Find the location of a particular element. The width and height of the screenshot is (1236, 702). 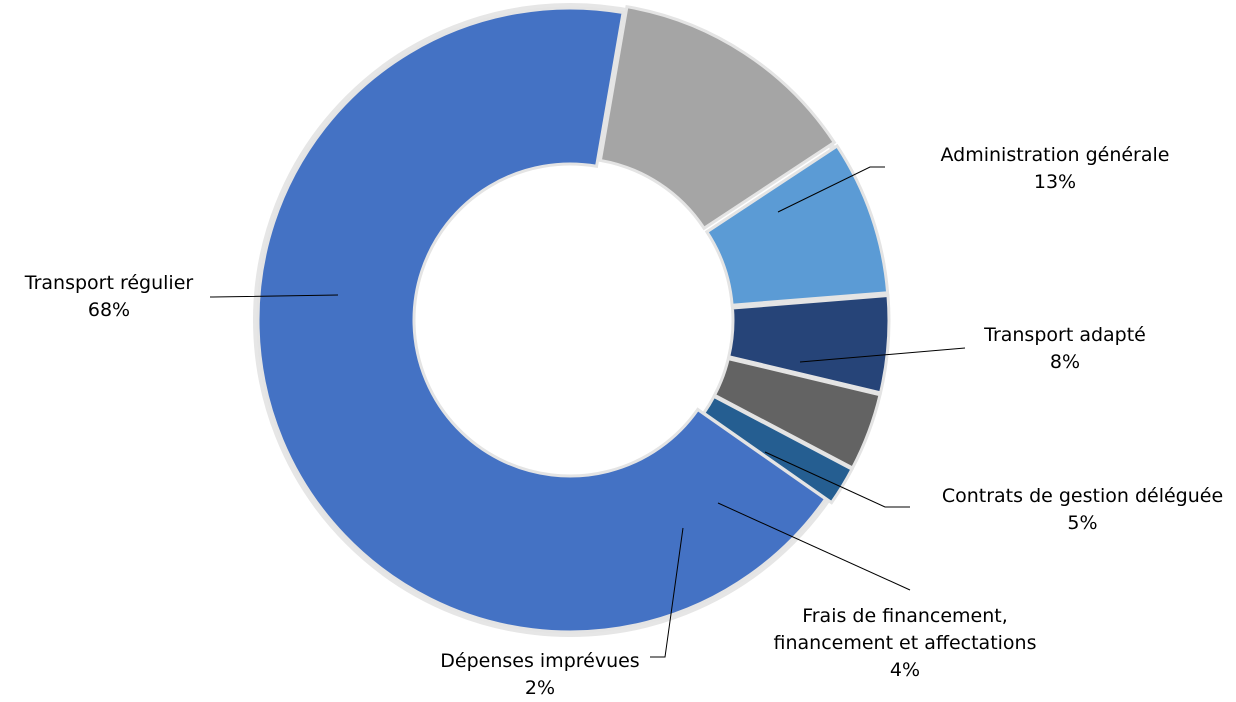

data-label-category: Contrats de gestion déléguée is located at coordinates (1082, 496).